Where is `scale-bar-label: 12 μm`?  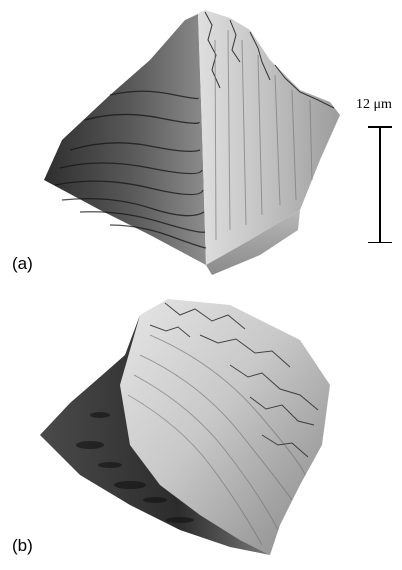
scale-bar-label: 12 μm is located at coordinates (374, 104).